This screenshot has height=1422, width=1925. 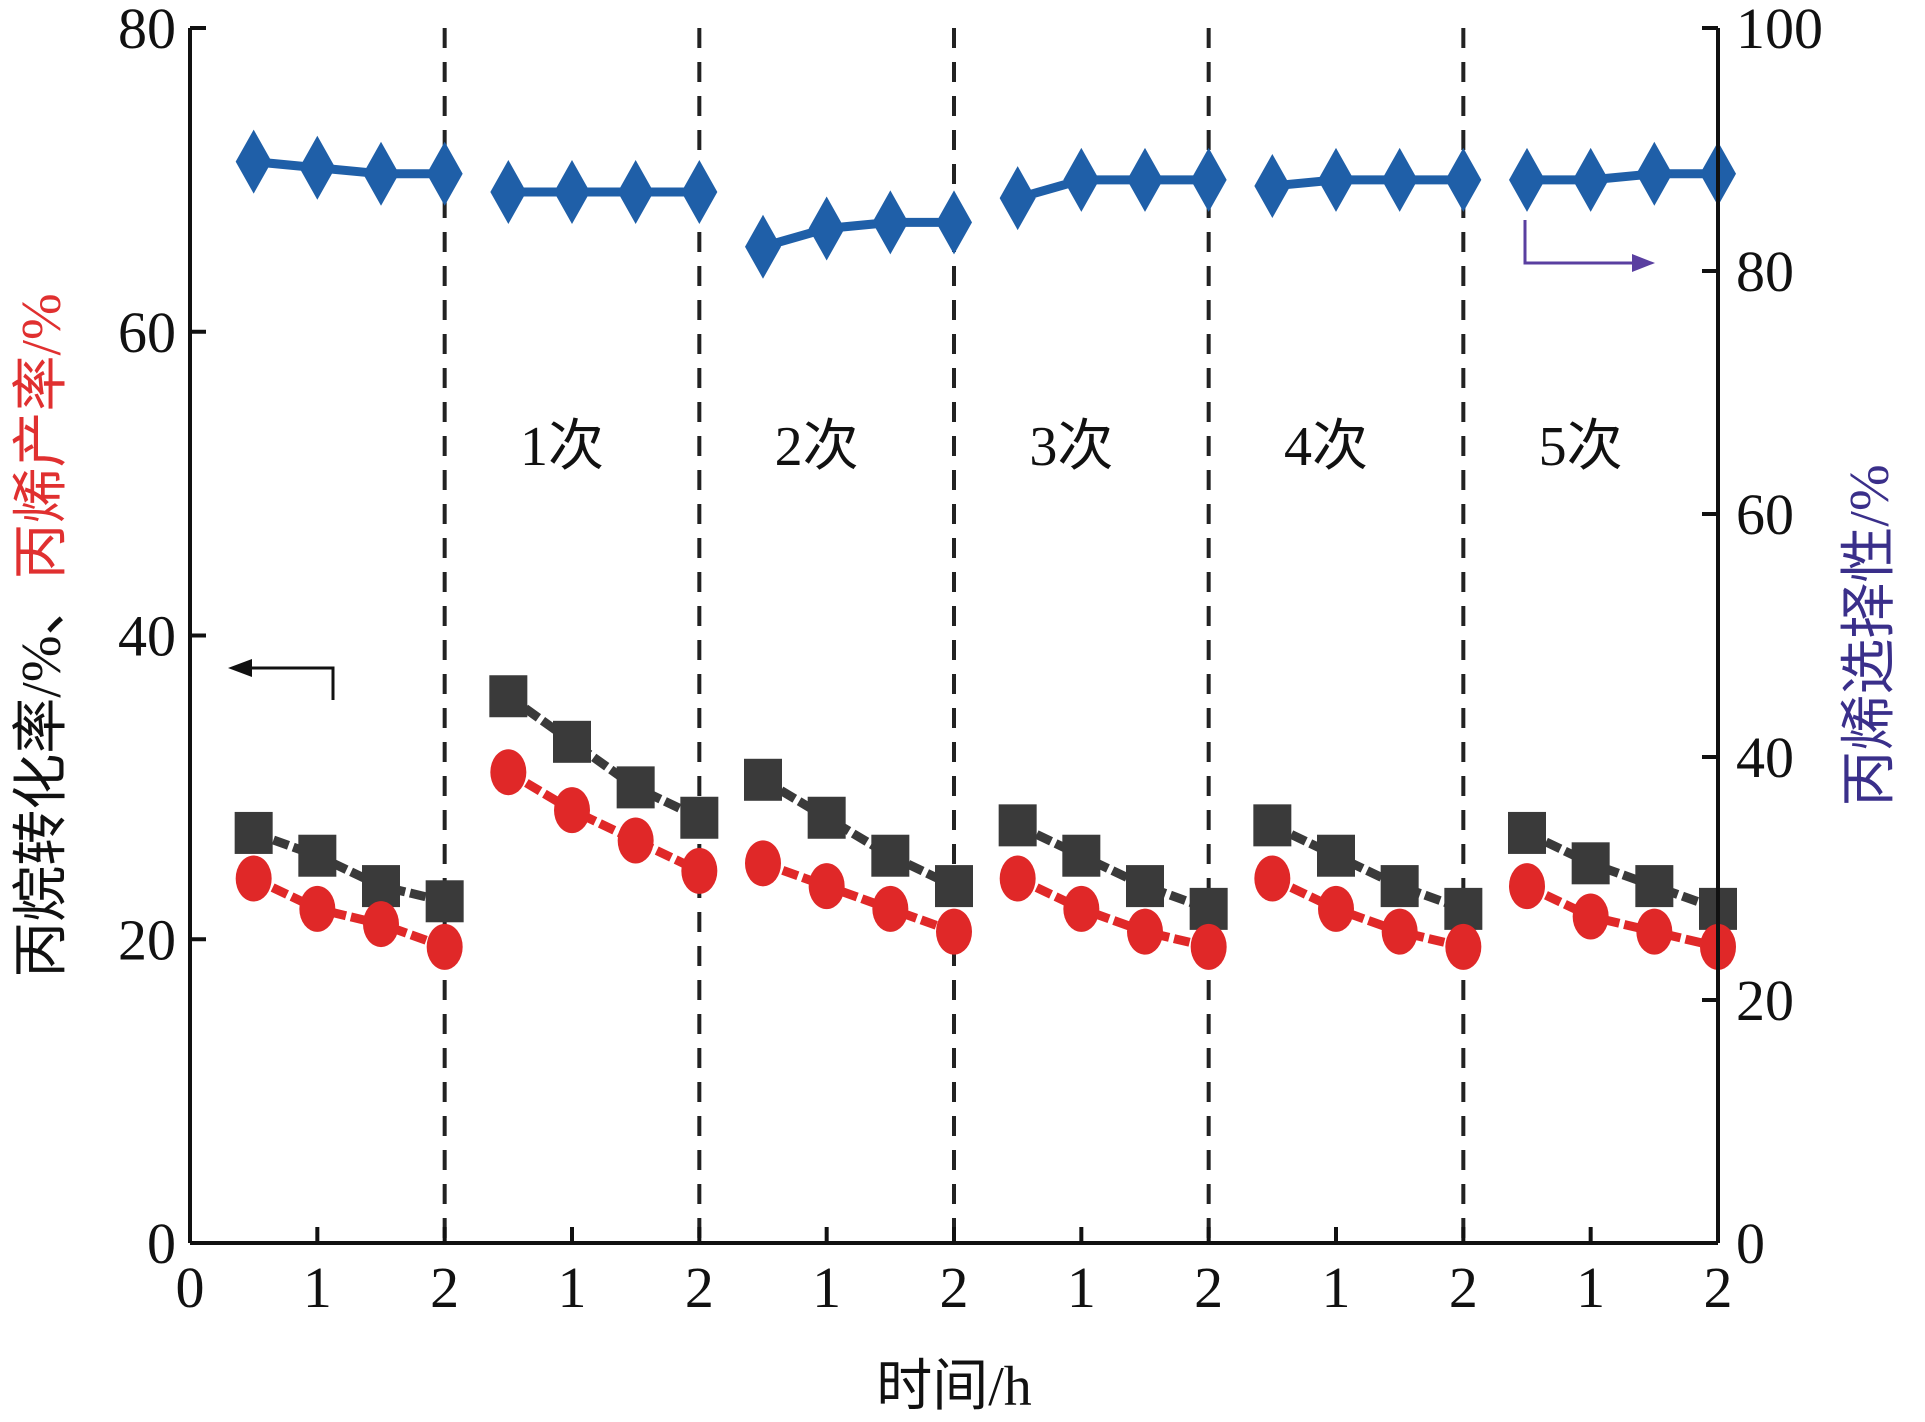 What do you see at coordinates (1071, 447) in the screenshot?
I see `run-label: 3次` at bounding box center [1071, 447].